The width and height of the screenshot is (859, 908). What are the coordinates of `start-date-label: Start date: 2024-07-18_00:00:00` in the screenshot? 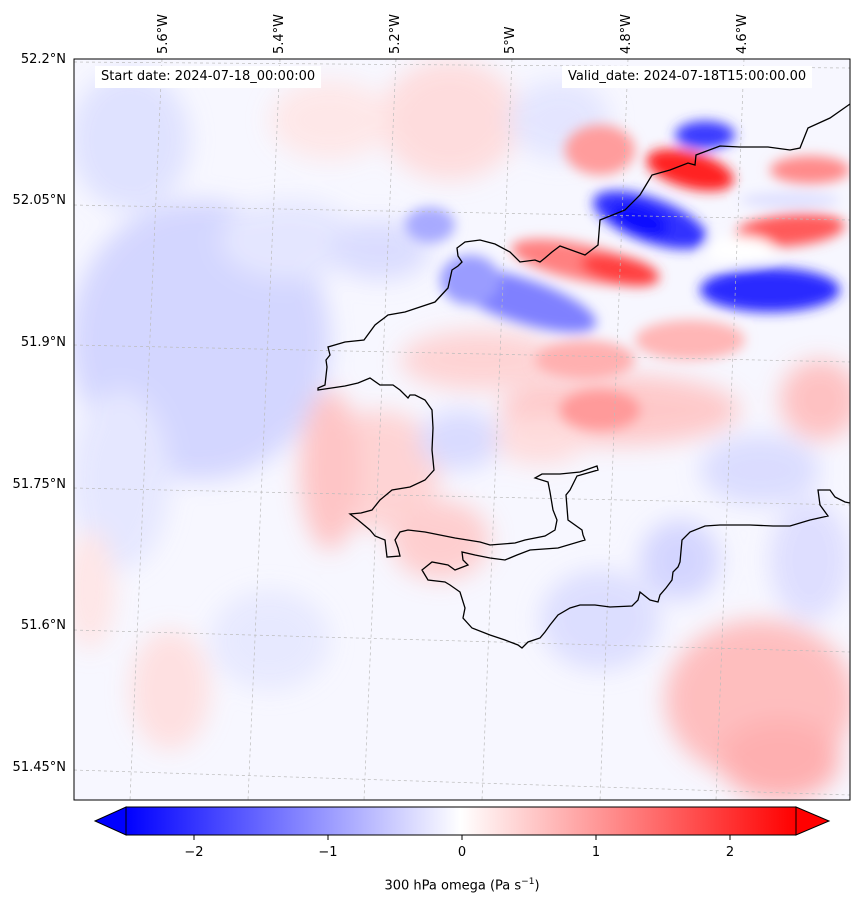 It's located at (208, 77).